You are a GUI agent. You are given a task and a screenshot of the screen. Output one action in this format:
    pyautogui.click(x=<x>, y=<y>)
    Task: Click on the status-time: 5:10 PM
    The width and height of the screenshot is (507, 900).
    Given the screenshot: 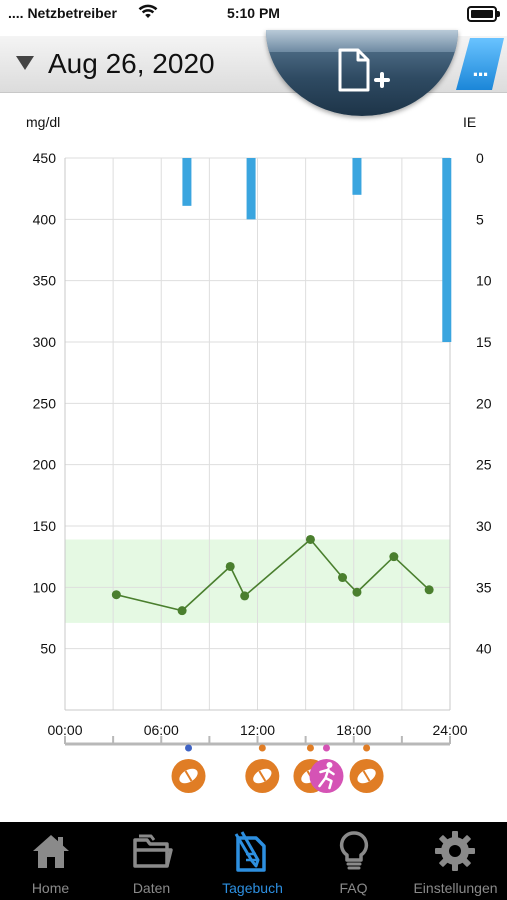 What is the action you would take?
    pyautogui.click(x=253, y=13)
    